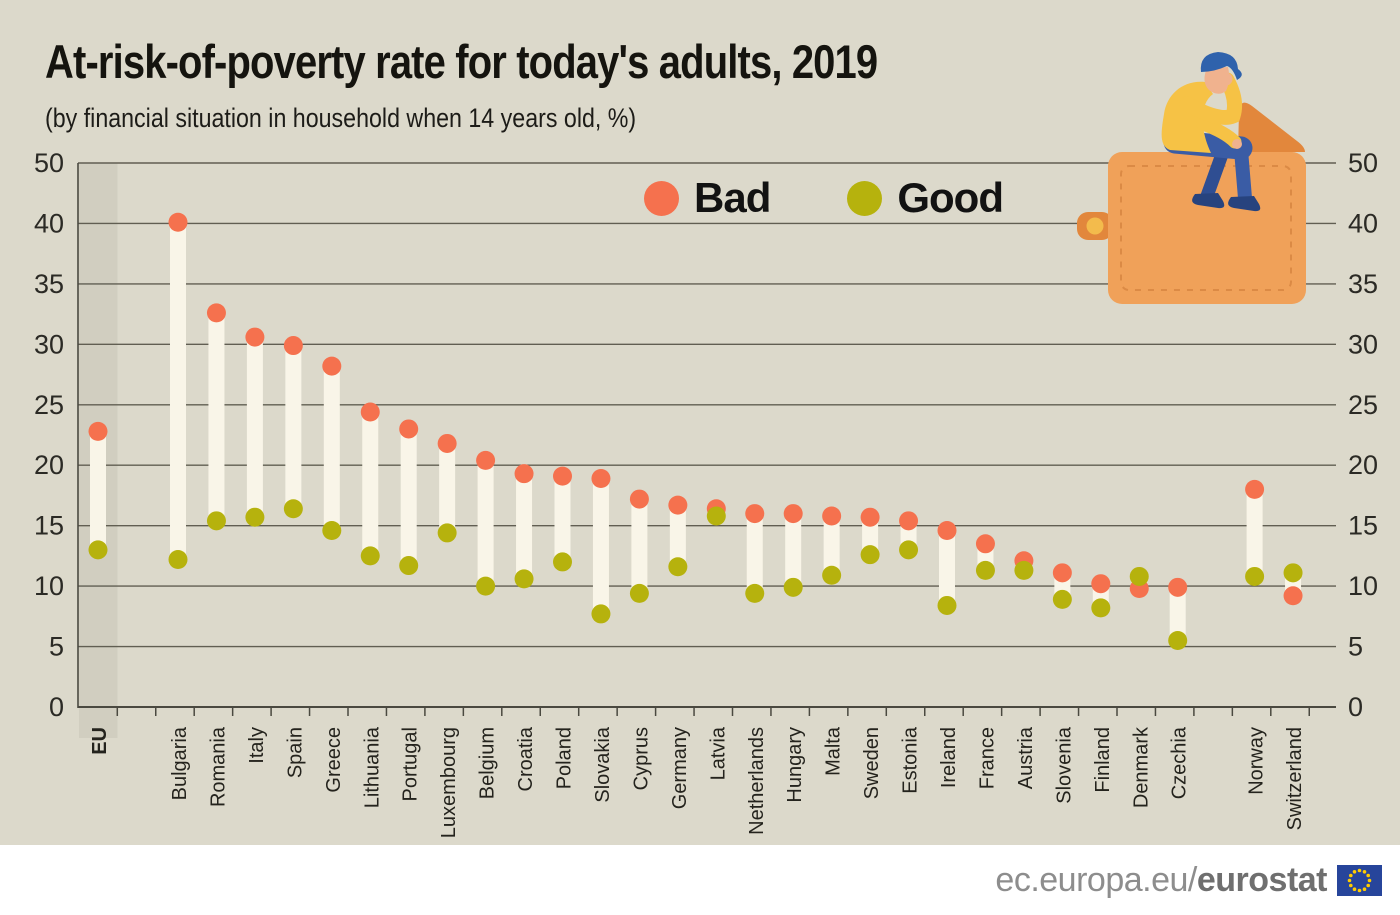 Image resolution: width=1400 pixels, height=915 pixels. Describe the element at coordinates (1363, 163) in the screenshot. I see `y-axis-label-right-50: 50` at that location.